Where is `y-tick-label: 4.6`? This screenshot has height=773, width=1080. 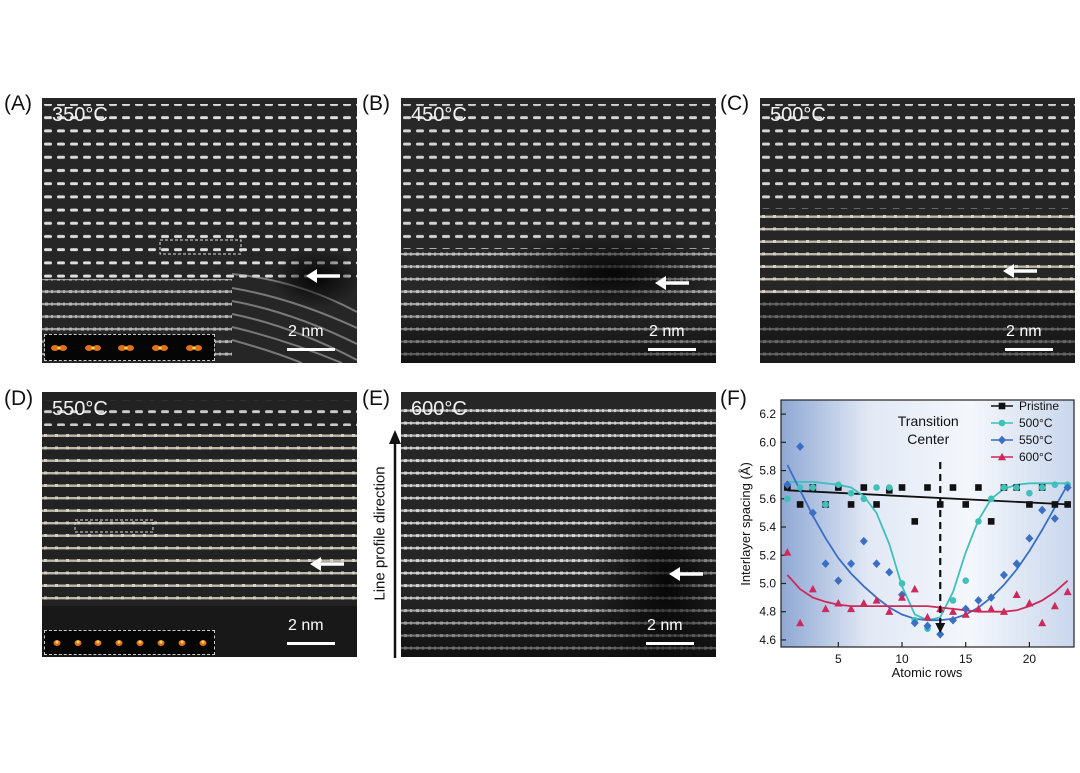 y-tick-label: 4.6 is located at coordinates (767, 640).